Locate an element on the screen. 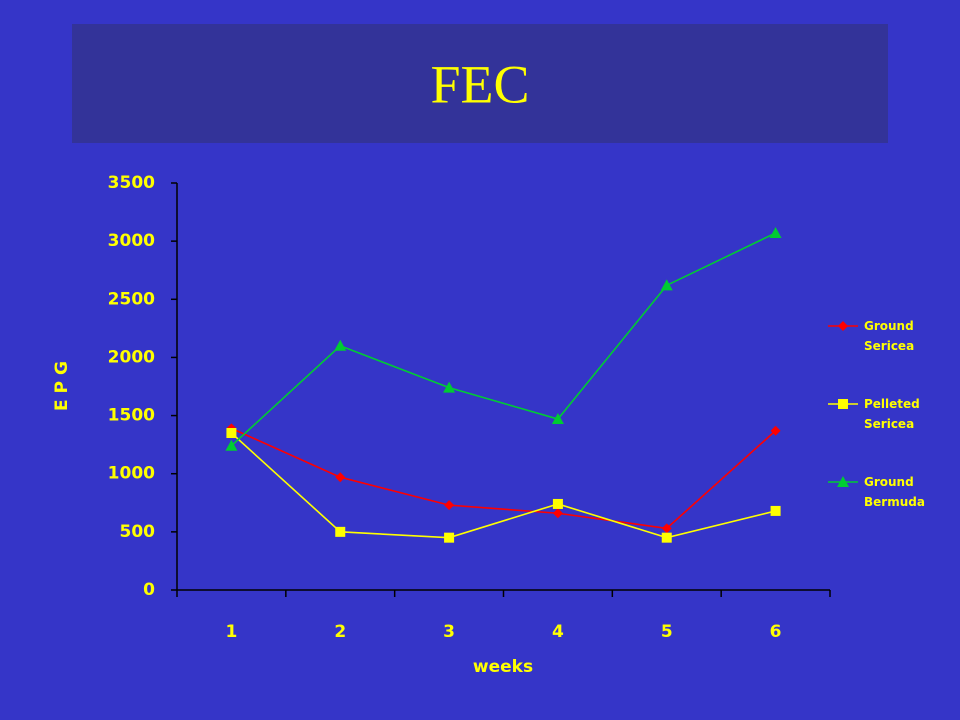 The height and width of the screenshot is (720, 960). legend-label: Pelleted Sericea is located at coordinates (892, 414).